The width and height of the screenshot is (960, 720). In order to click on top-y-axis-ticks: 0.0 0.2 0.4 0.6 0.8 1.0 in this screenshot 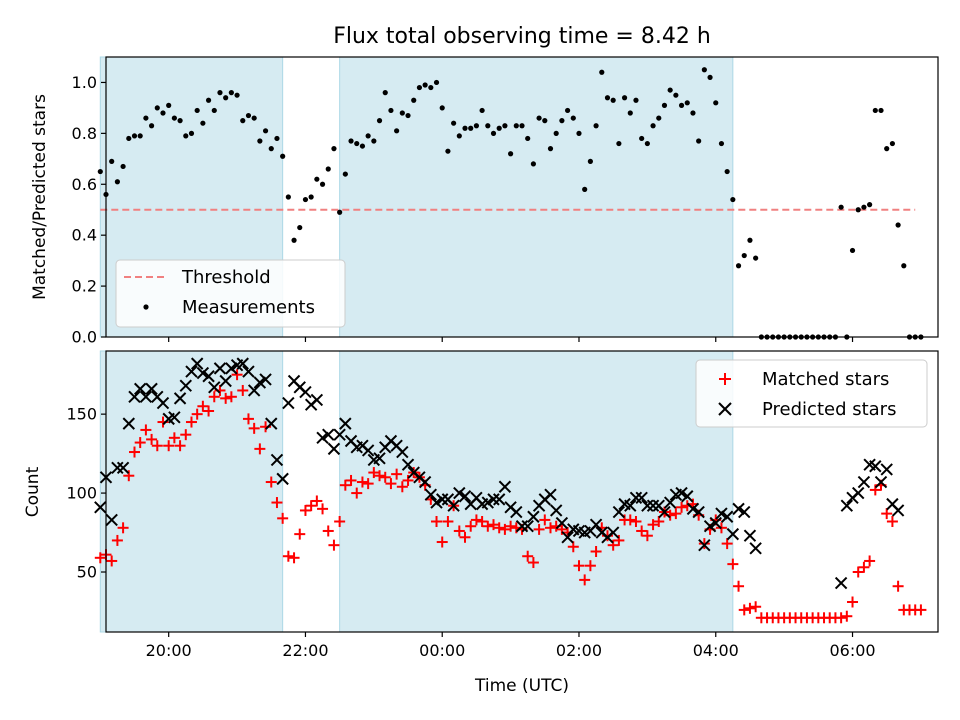, I will do `click(89, 210)`.